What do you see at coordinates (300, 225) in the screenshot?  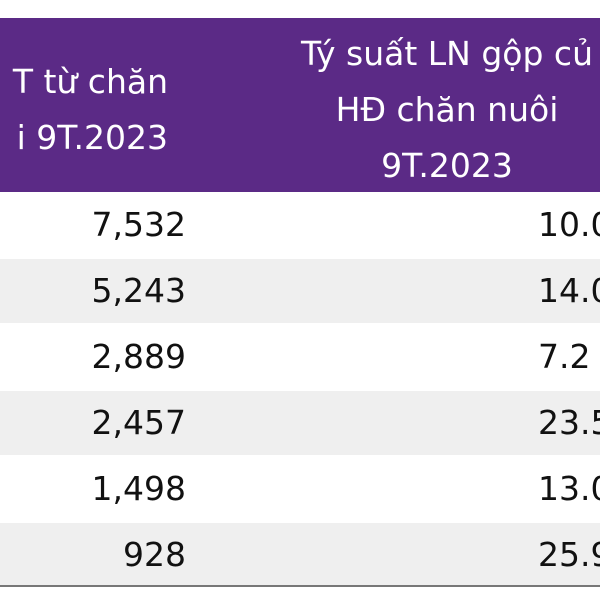 I see `table-row: 7,532 10.0` at bounding box center [300, 225].